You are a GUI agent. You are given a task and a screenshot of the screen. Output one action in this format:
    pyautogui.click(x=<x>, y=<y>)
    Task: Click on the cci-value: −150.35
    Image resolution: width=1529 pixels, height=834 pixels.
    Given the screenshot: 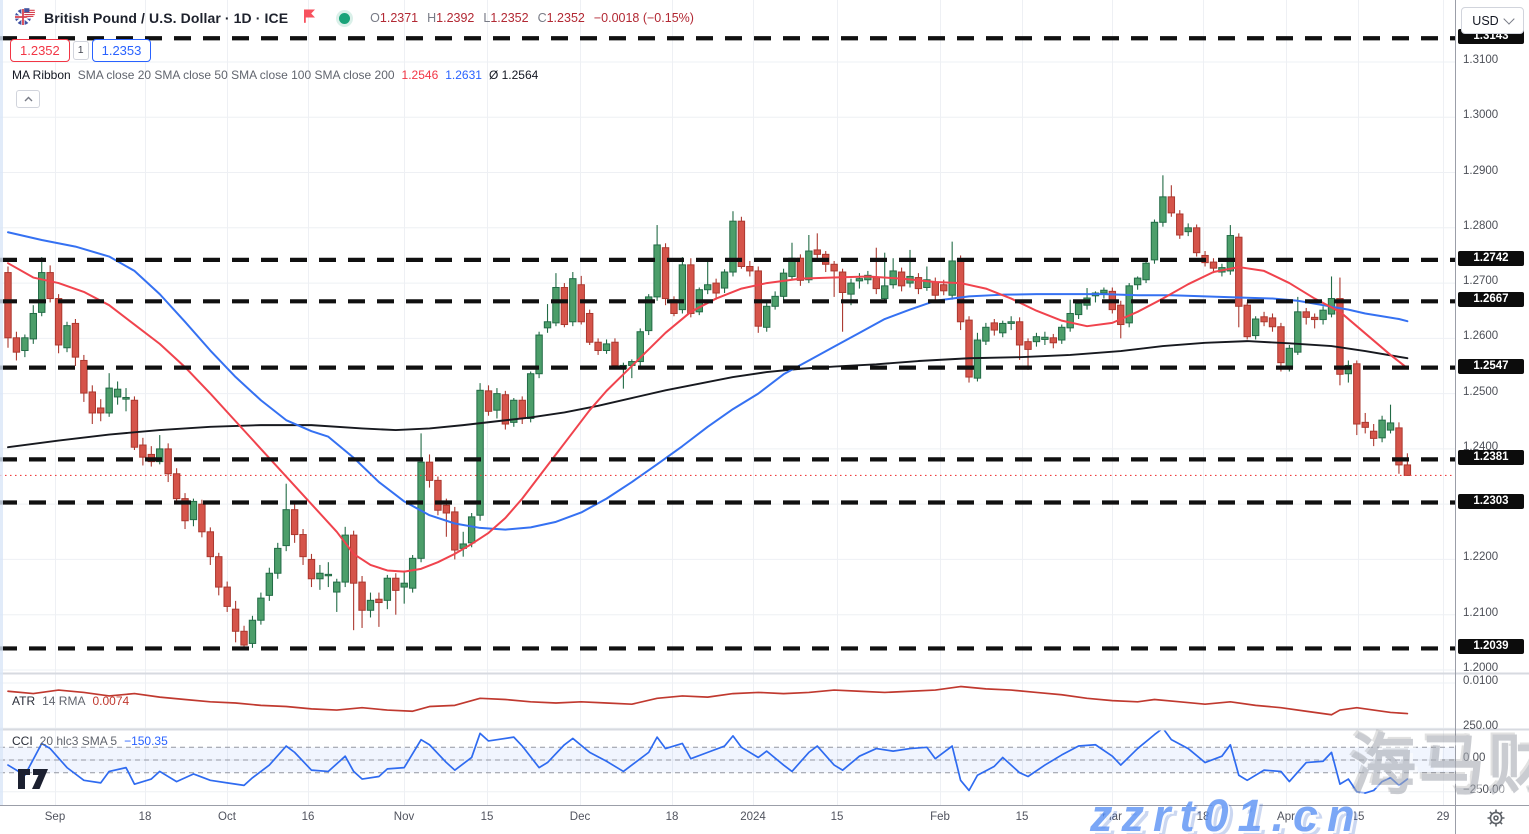 What is the action you would take?
    pyautogui.click(x=146, y=741)
    